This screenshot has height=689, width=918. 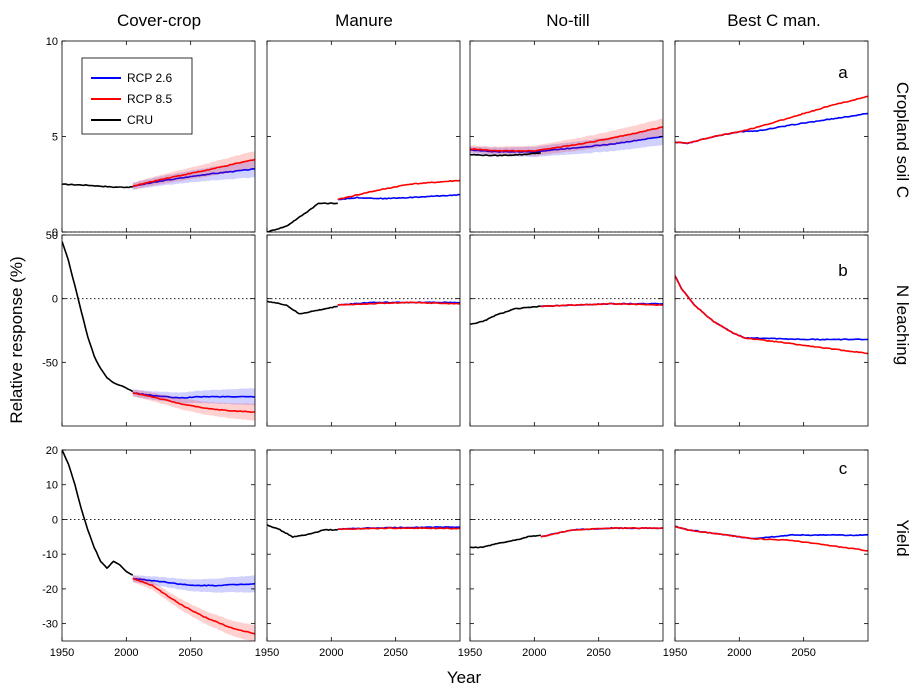 I want to click on panel-n-leaching-manure, so click(x=363, y=330).